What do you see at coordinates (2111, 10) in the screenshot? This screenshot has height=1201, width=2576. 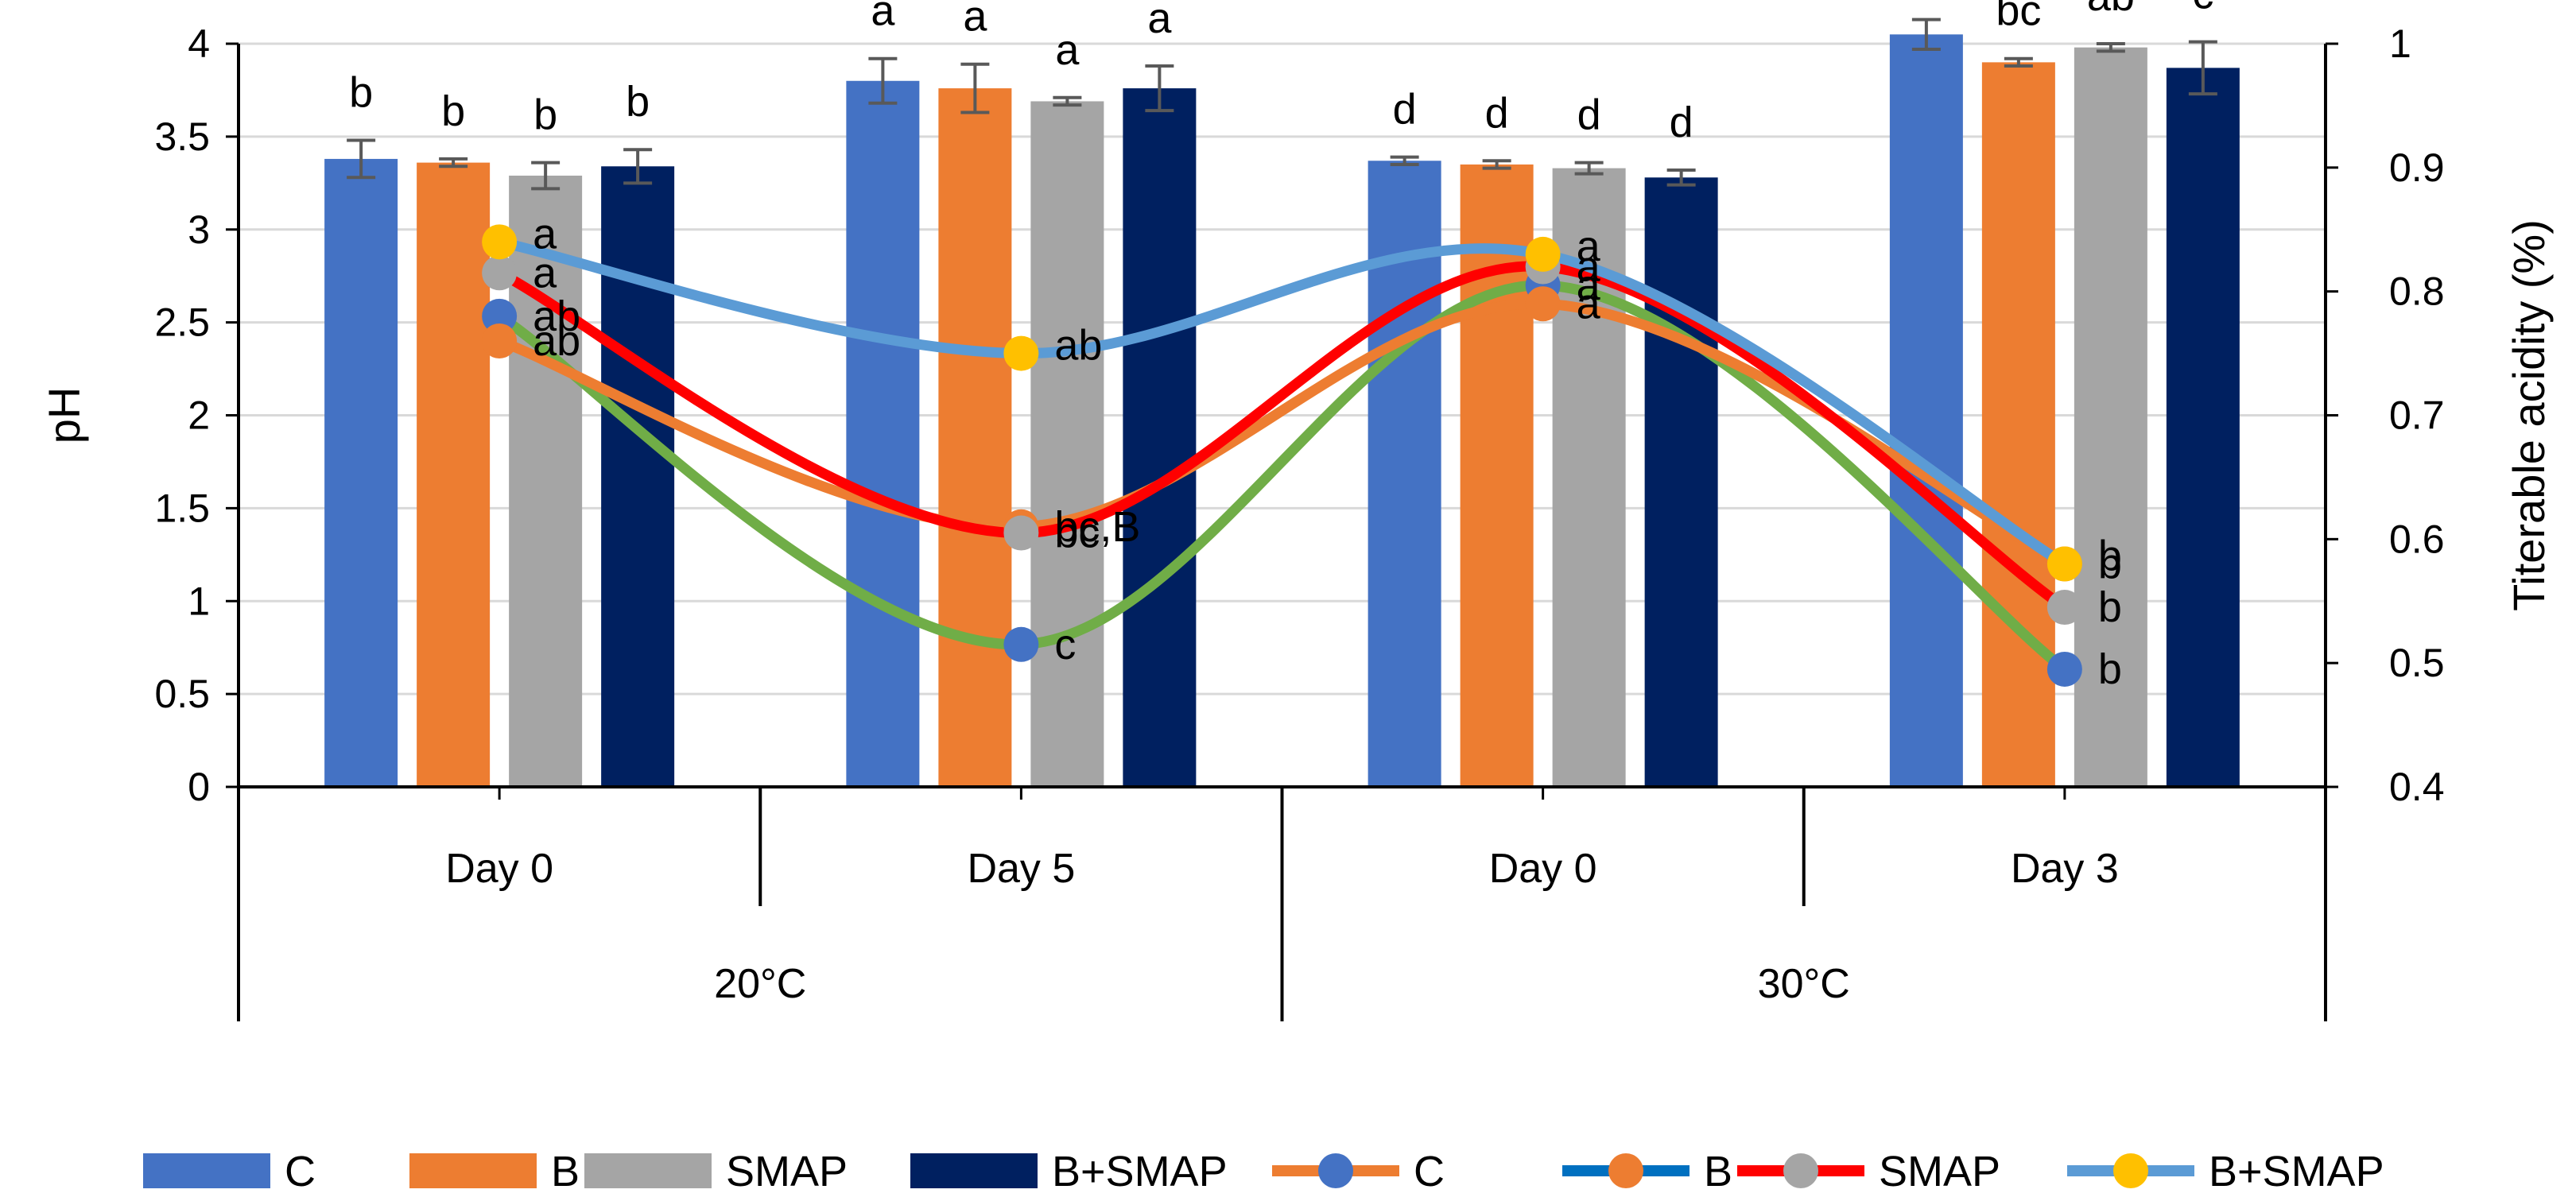 I see `bar-letter: ab` at bounding box center [2111, 10].